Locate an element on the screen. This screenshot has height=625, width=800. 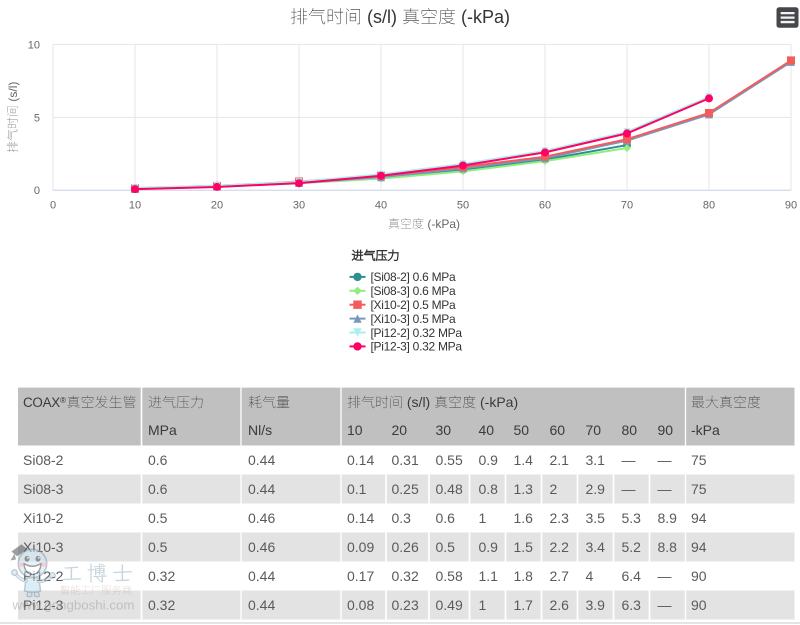
svg-text: 0.55 is located at coordinates (449, 460).